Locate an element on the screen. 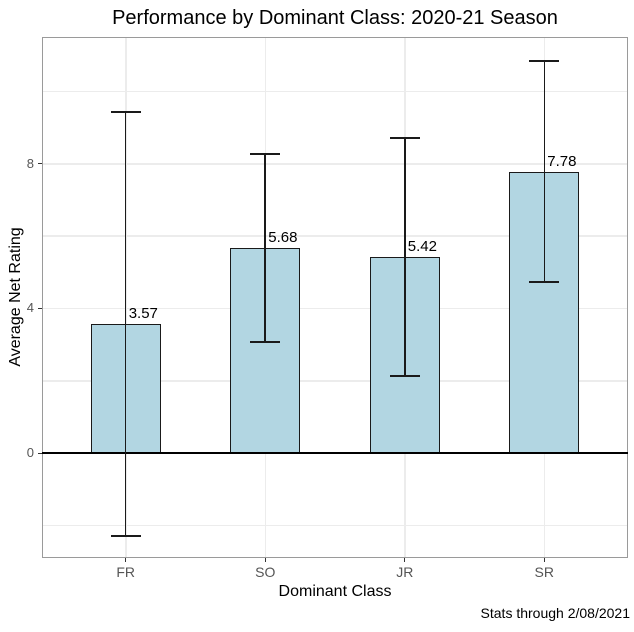 The height and width of the screenshot is (632, 634). chart-caption: Stats through 2/08/2021 is located at coordinates (555, 613).